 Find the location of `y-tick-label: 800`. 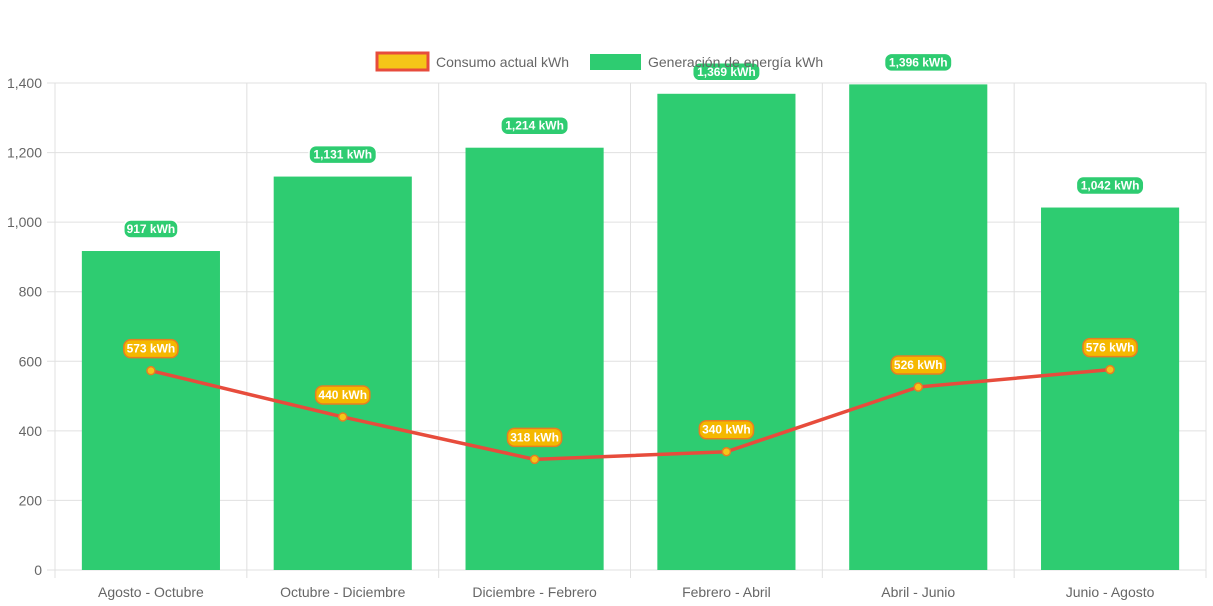

y-tick-label: 800 is located at coordinates (31, 292).